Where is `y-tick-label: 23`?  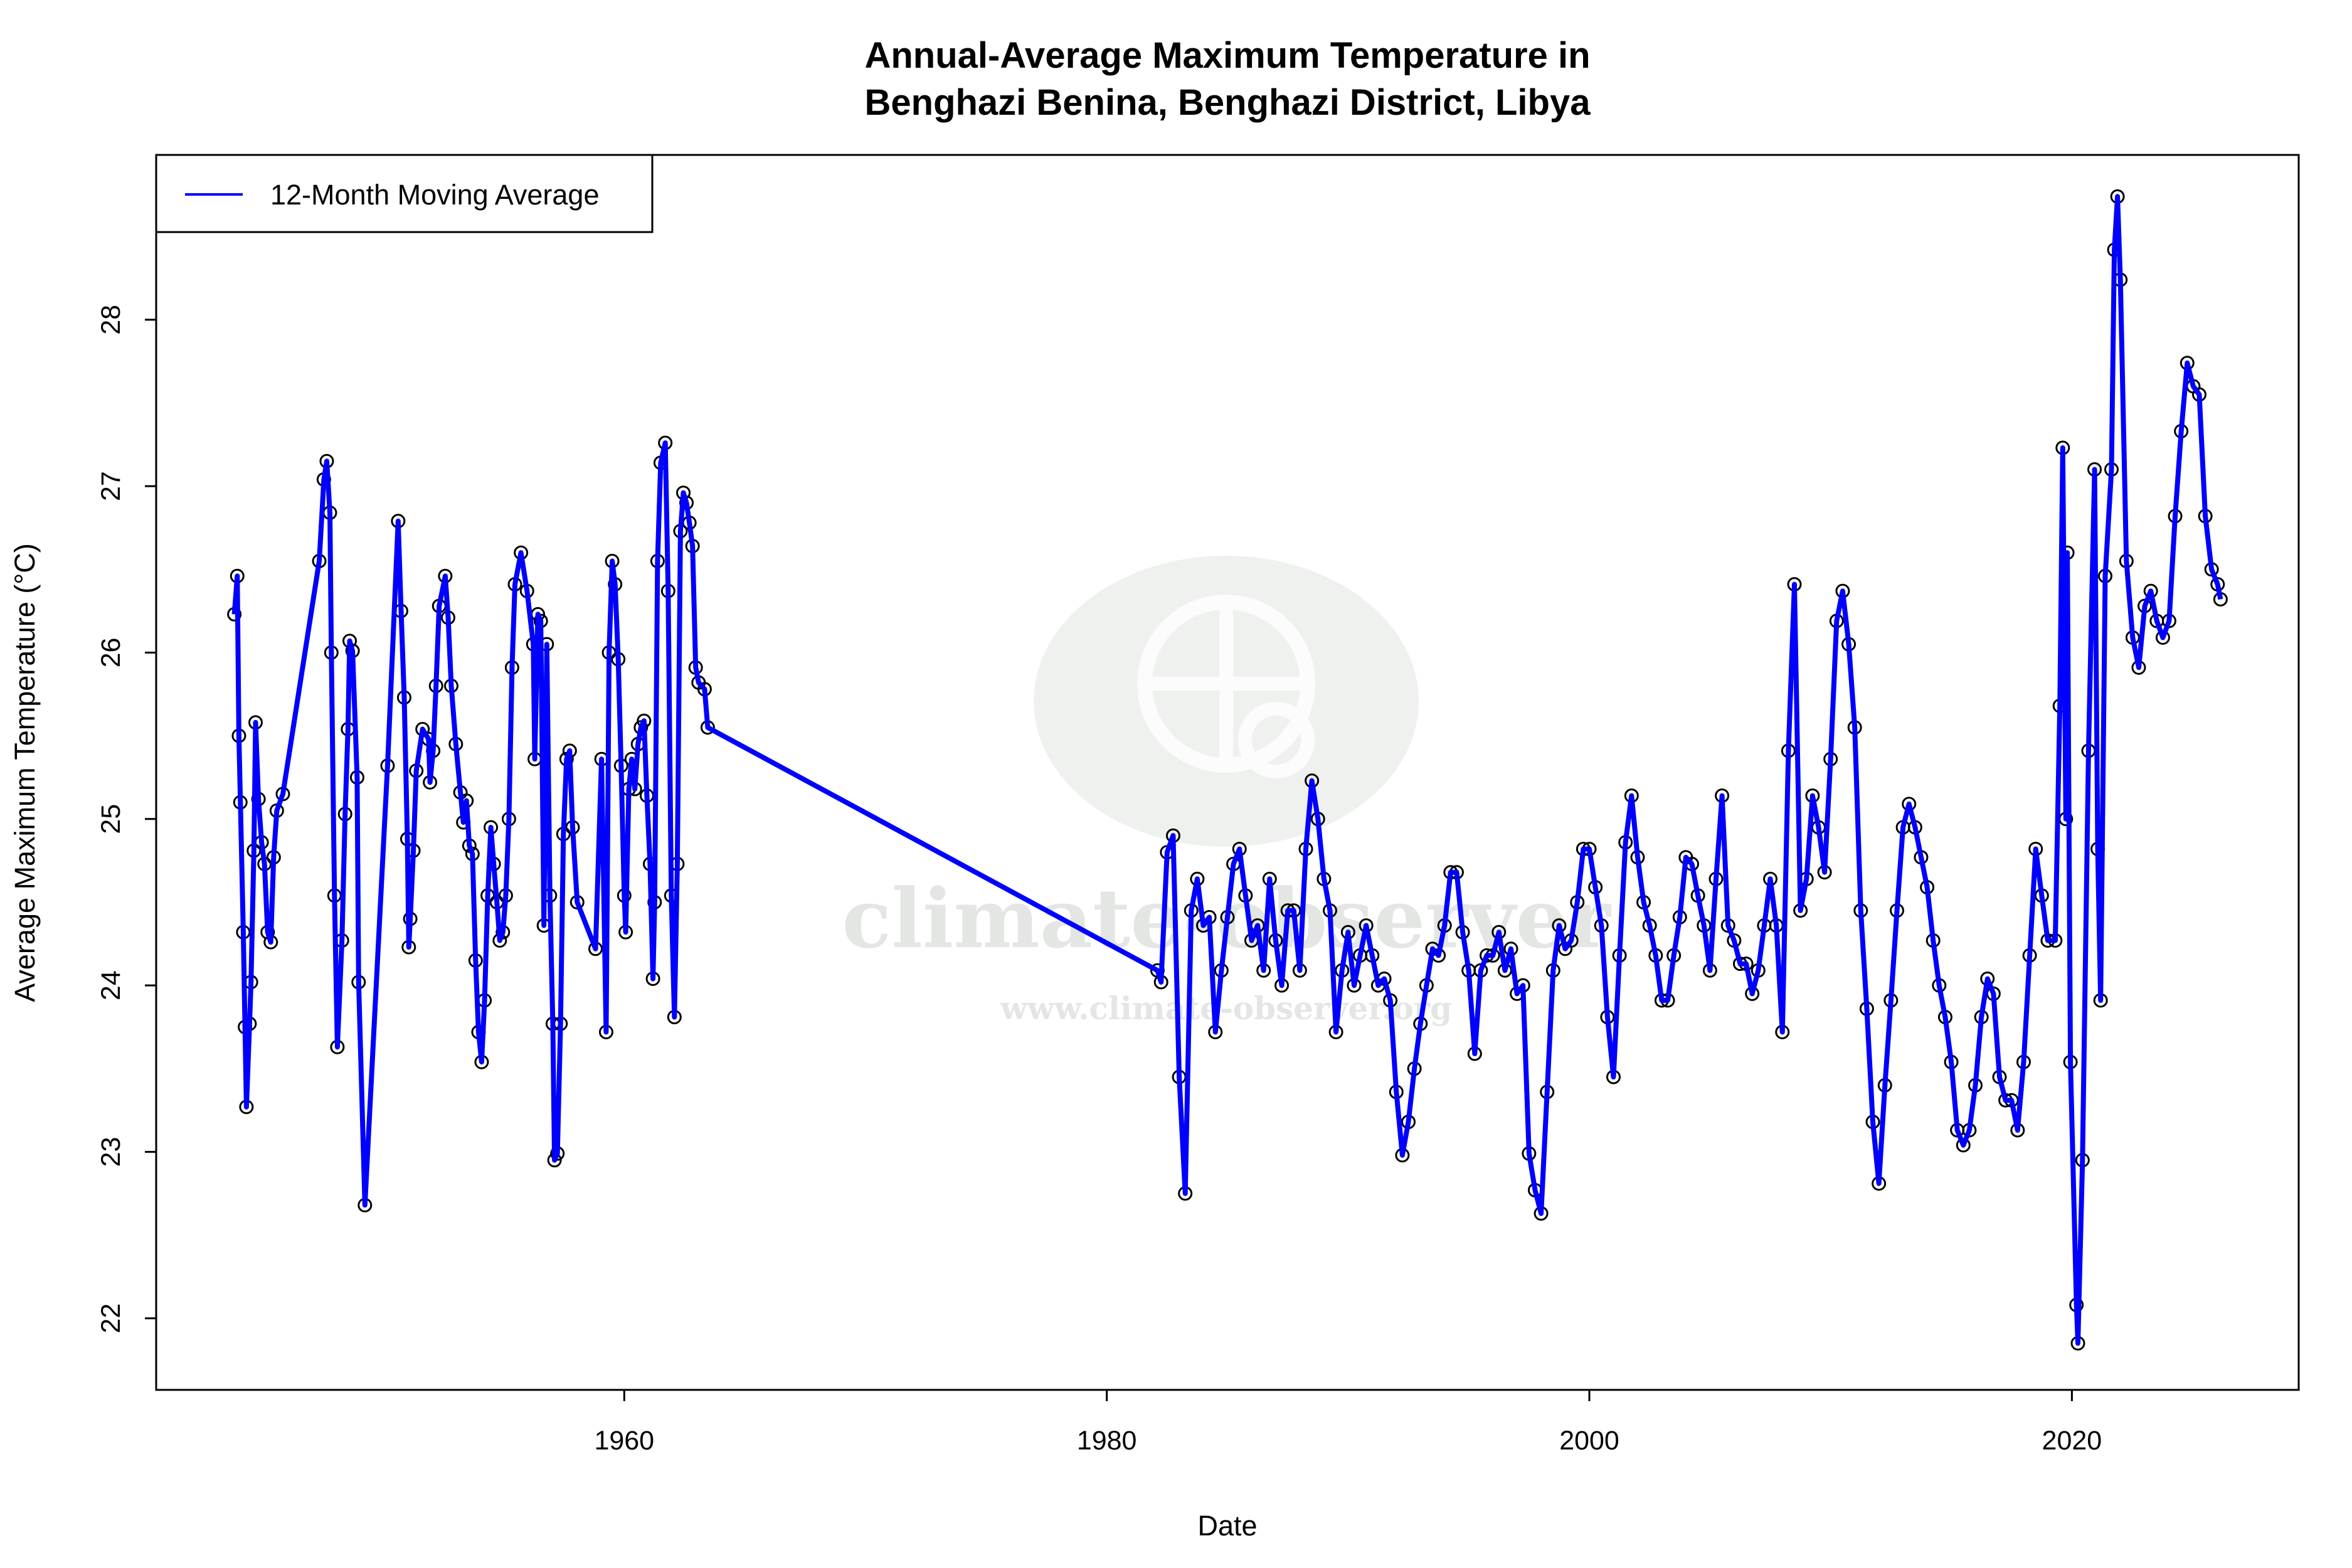 y-tick-label: 23 is located at coordinates (111, 1152).